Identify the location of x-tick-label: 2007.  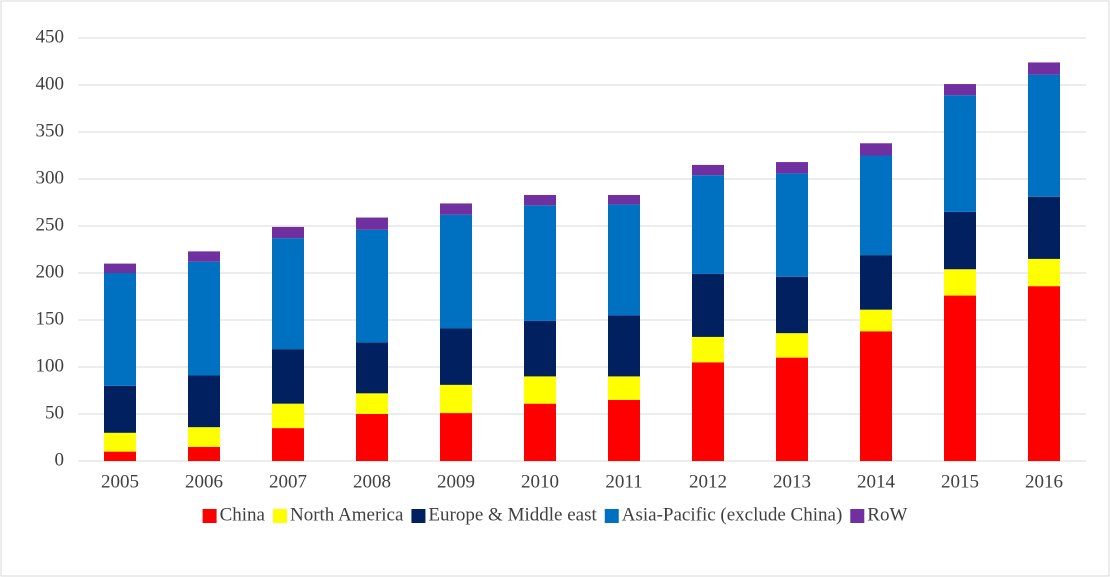
(288, 481).